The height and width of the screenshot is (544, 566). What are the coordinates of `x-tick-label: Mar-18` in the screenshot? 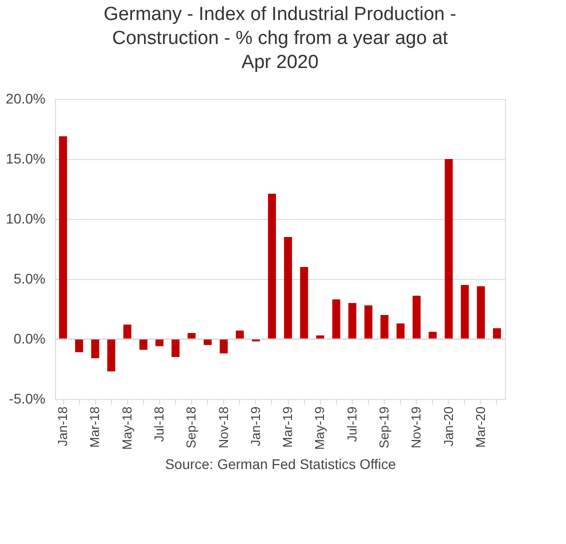 It's located at (94, 427).